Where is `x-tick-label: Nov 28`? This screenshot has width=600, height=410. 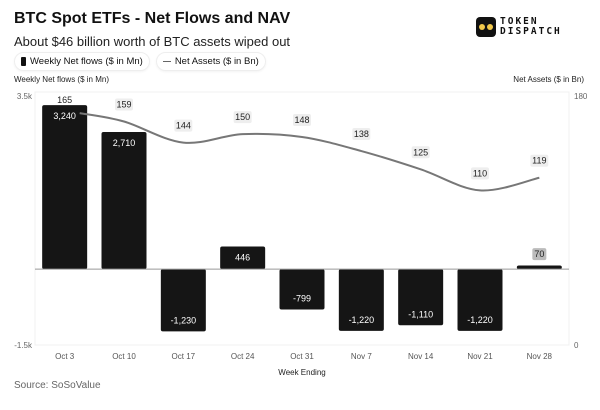
x-tick-label: Nov 28 is located at coordinates (540, 356).